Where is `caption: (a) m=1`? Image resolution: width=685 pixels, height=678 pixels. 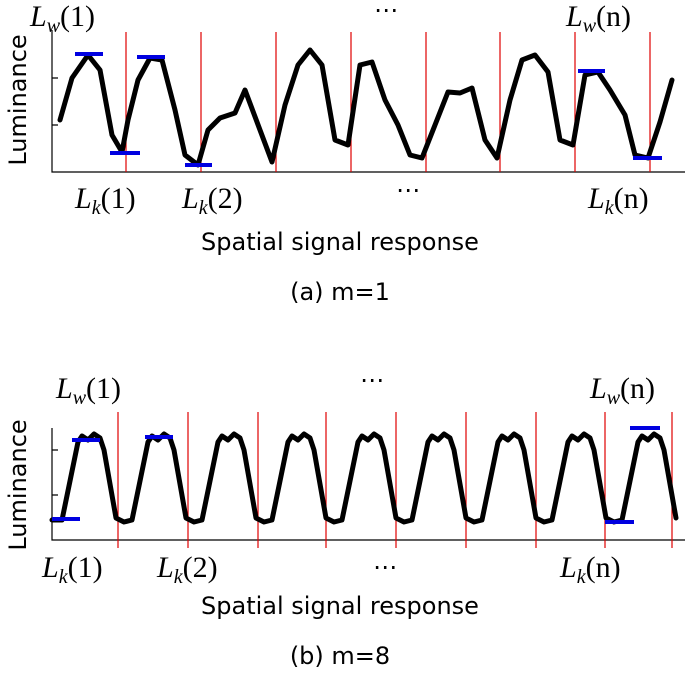 caption: (a) m=1 is located at coordinates (340, 292).